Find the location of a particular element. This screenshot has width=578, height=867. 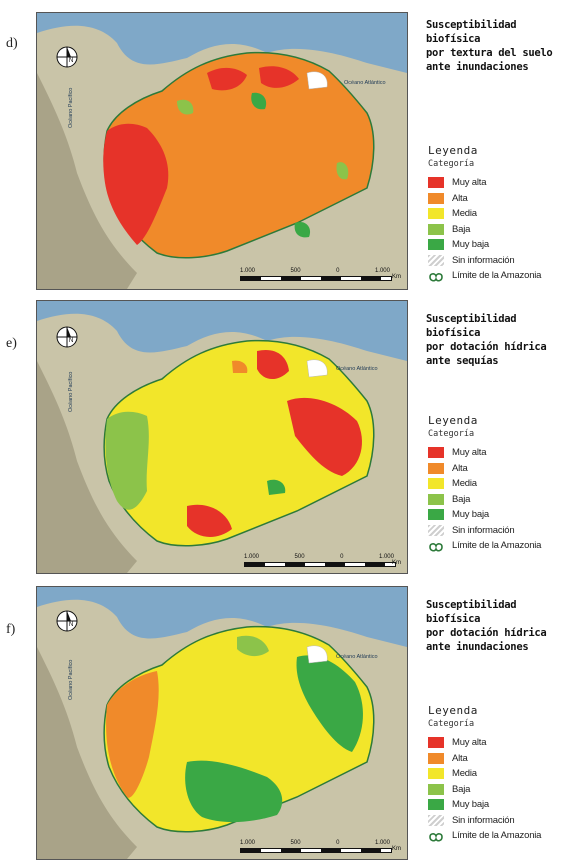

title-line: Susceptibilidad biofísica is located at coordinates (471, 612).